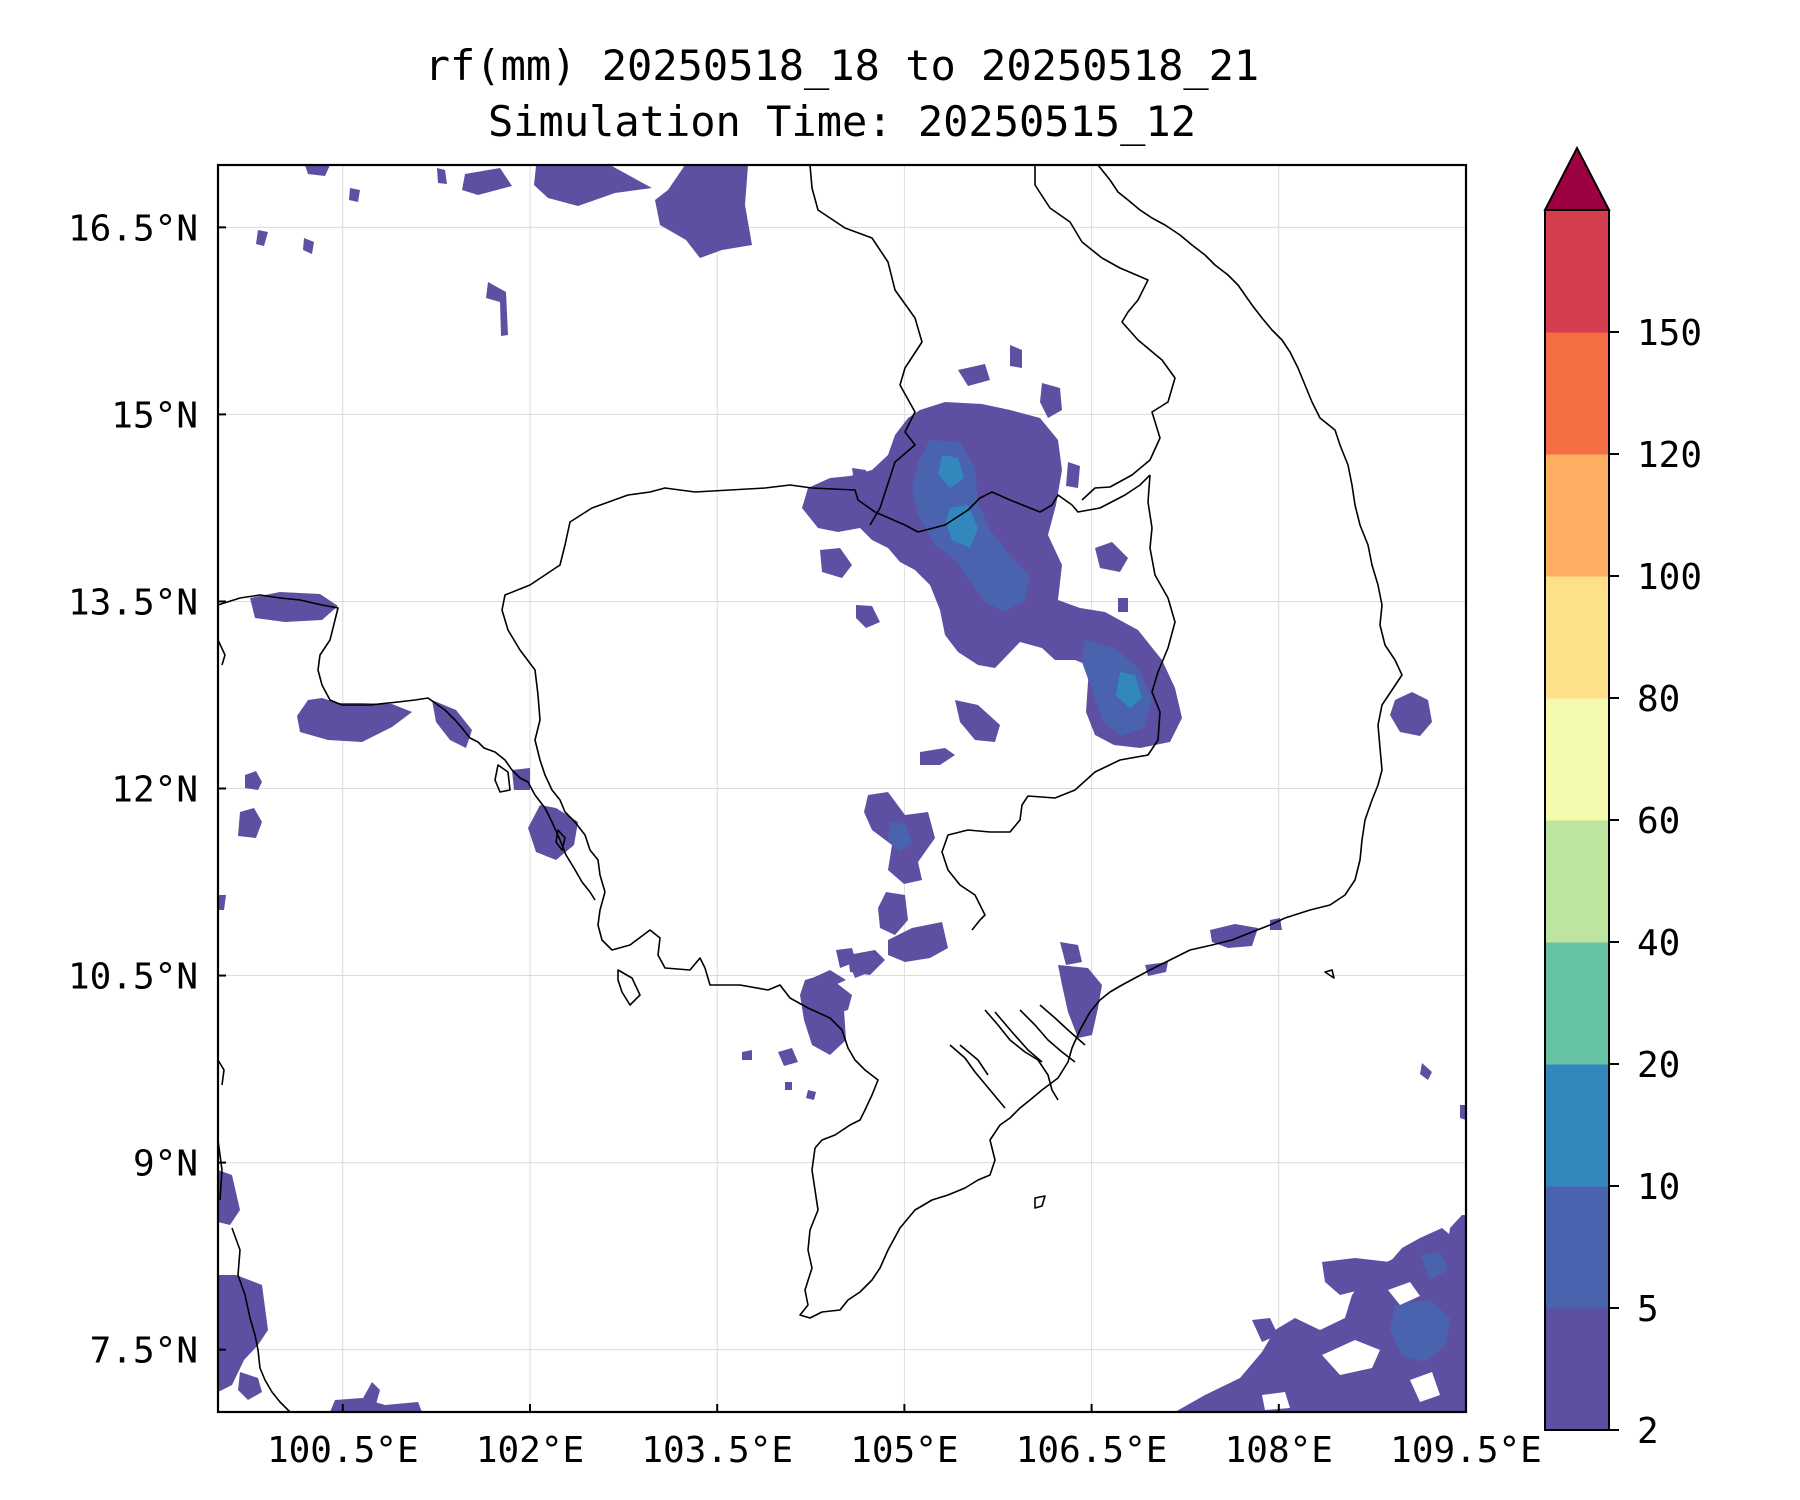 Image resolution: width=1800 pixels, height=1500 pixels. What do you see at coordinates (502, 778) in the screenshot?
I see `island-kohkong` at bounding box center [502, 778].